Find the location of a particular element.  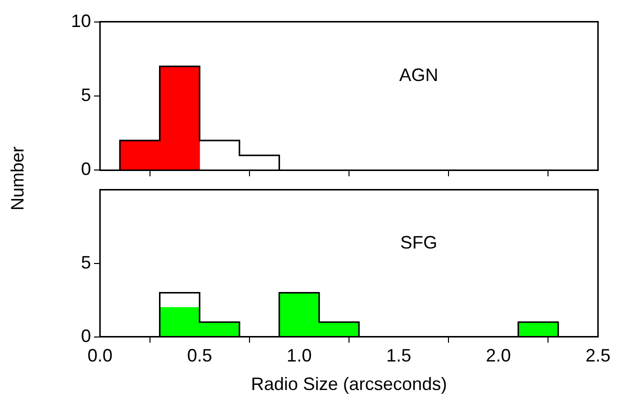

x-tick-label: 1.0 is located at coordinates (299, 356).